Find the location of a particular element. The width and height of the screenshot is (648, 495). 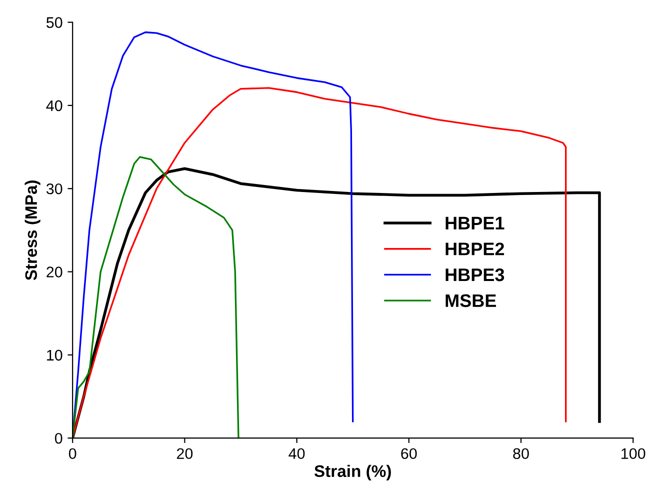

y-tick-label: 50 is located at coordinates (54, 22).